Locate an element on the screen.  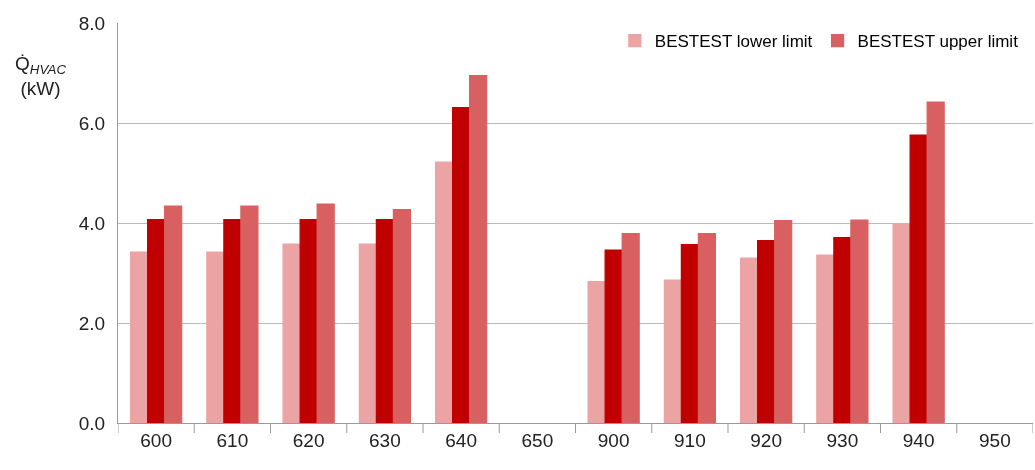
x-tick-label: 650 is located at coordinates (537, 440).